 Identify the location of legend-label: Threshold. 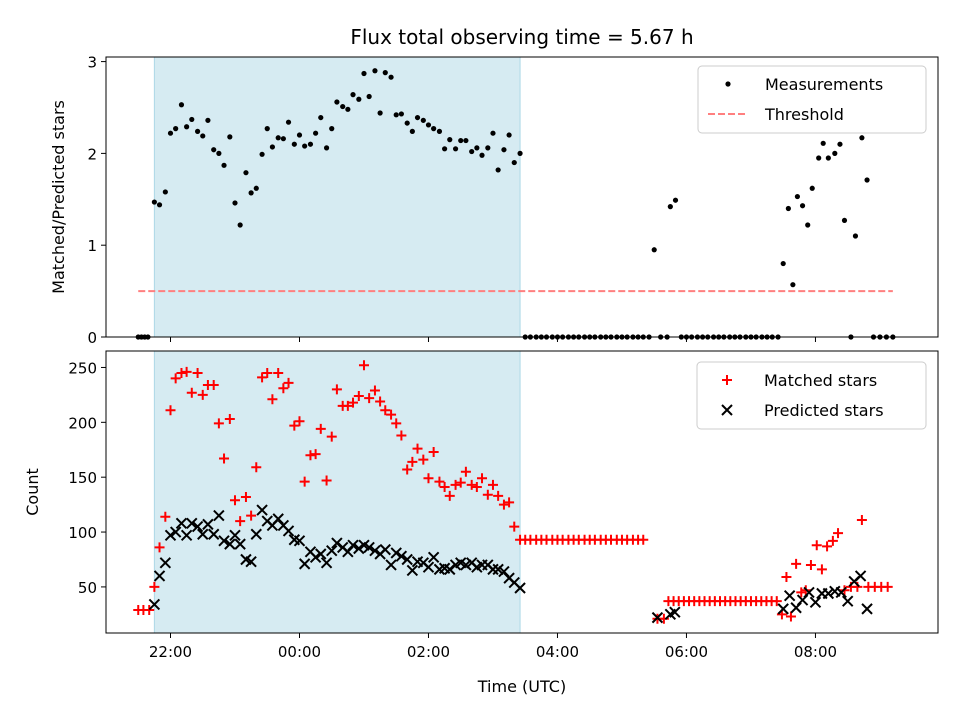
(804, 114).